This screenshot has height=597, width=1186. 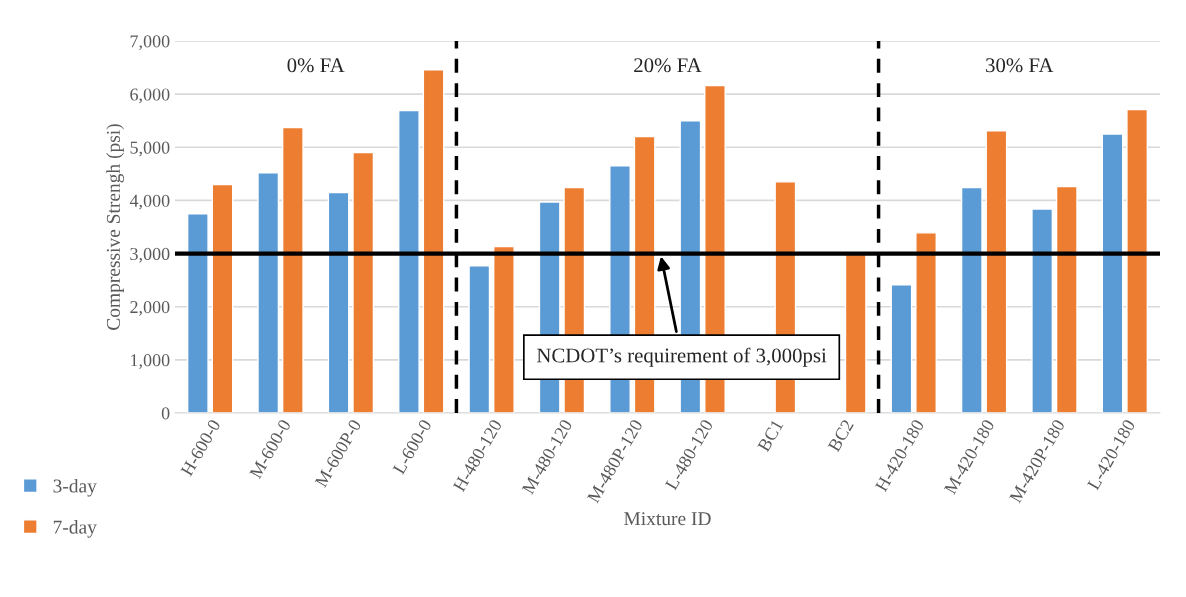 What do you see at coordinates (150, 96) in the screenshot?
I see `y-tick-label: 6,000` at bounding box center [150, 96].